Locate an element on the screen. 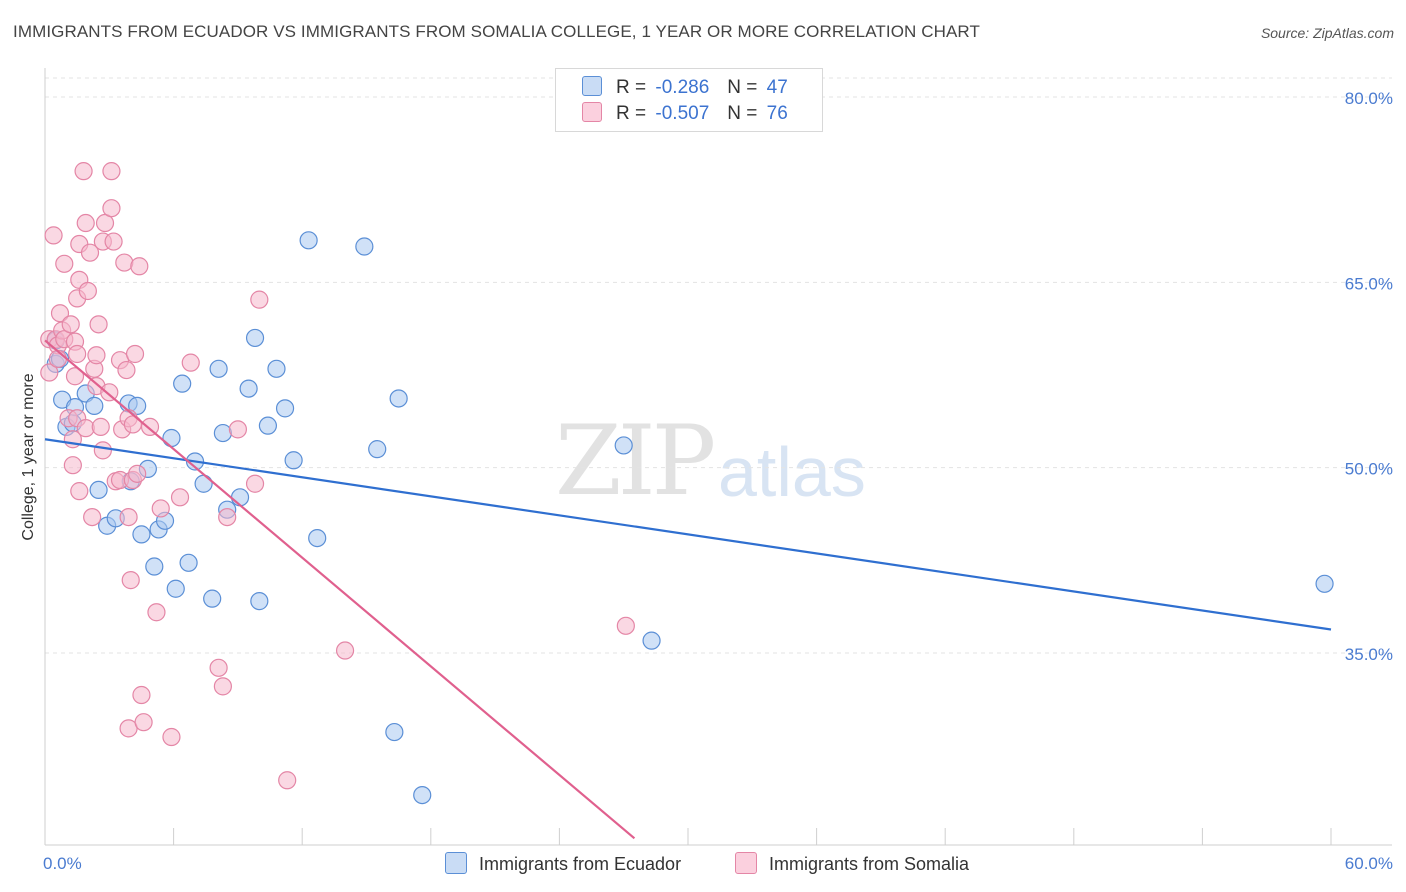 The image size is (1406, 892). x-tick-label: 0.0% is located at coordinates (62, 863).